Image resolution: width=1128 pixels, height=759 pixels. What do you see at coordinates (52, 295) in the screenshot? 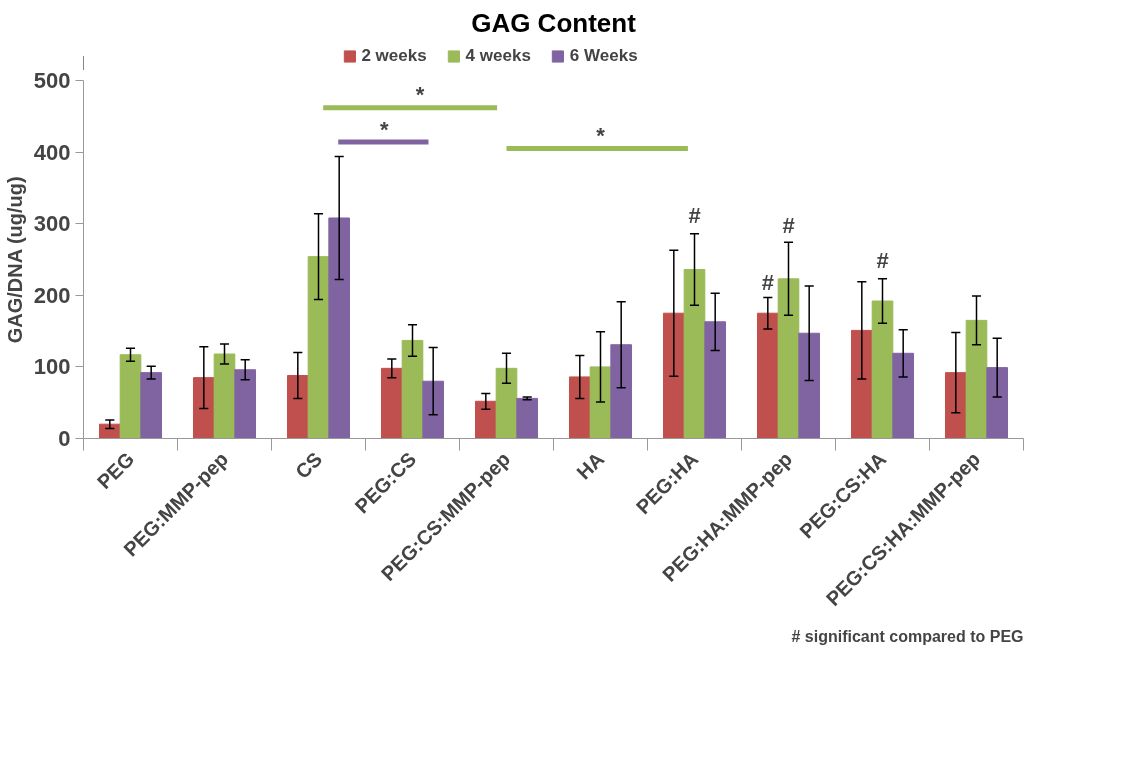
I see `y-tick-label: 200` at bounding box center [52, 295].